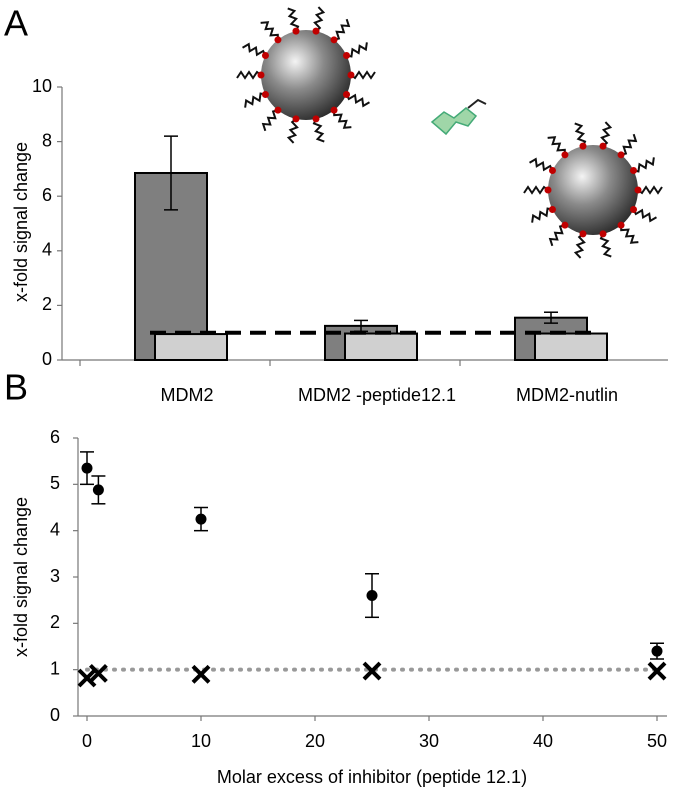 The width and height of the screenshot is (694, 801). I want to click on panel-label: B, so click(16, 387).